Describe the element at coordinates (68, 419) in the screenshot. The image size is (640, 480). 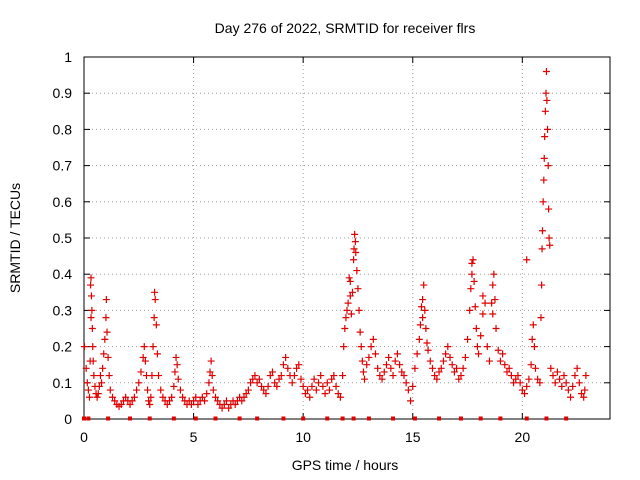
I see `y-tick-label: 0` at that location.